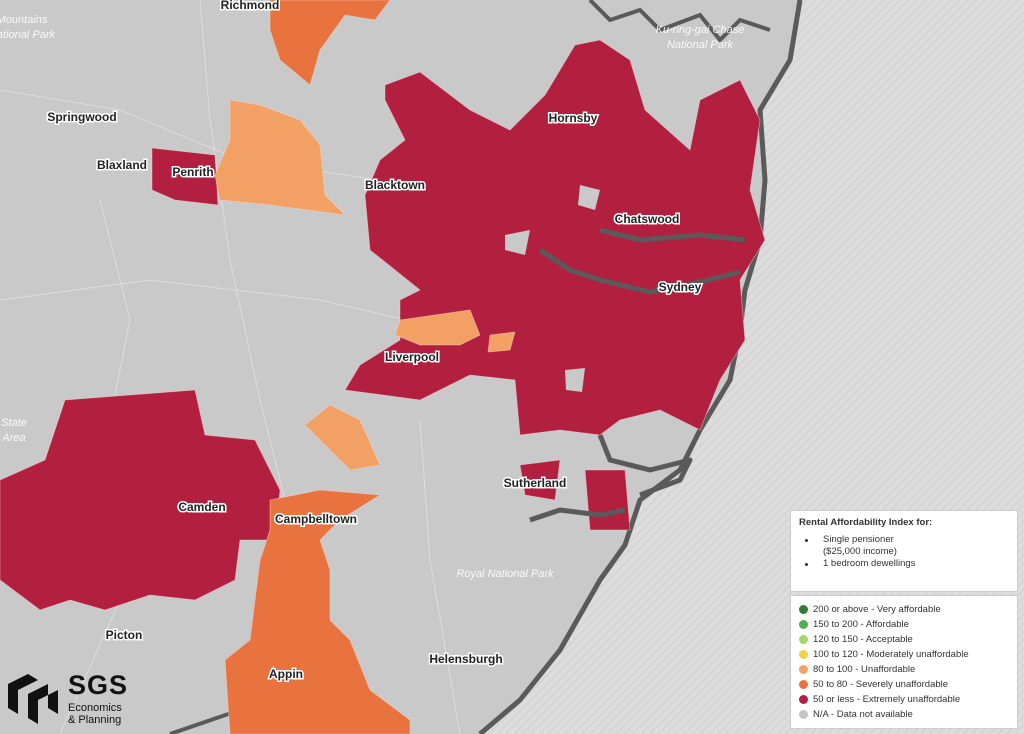 Image resolution: width=1024 pixels, height=734 pixels. I want to click on legend-item: 80 to 100 - Unaffordable, so click(904, 669).